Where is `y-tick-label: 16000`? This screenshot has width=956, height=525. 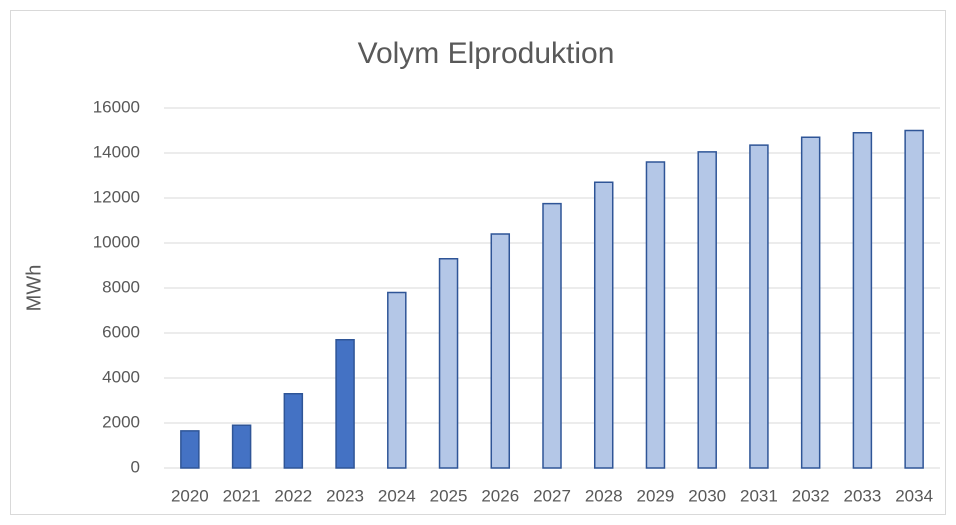
y-tick-label: 16000 is located at coordinates (116, 106).